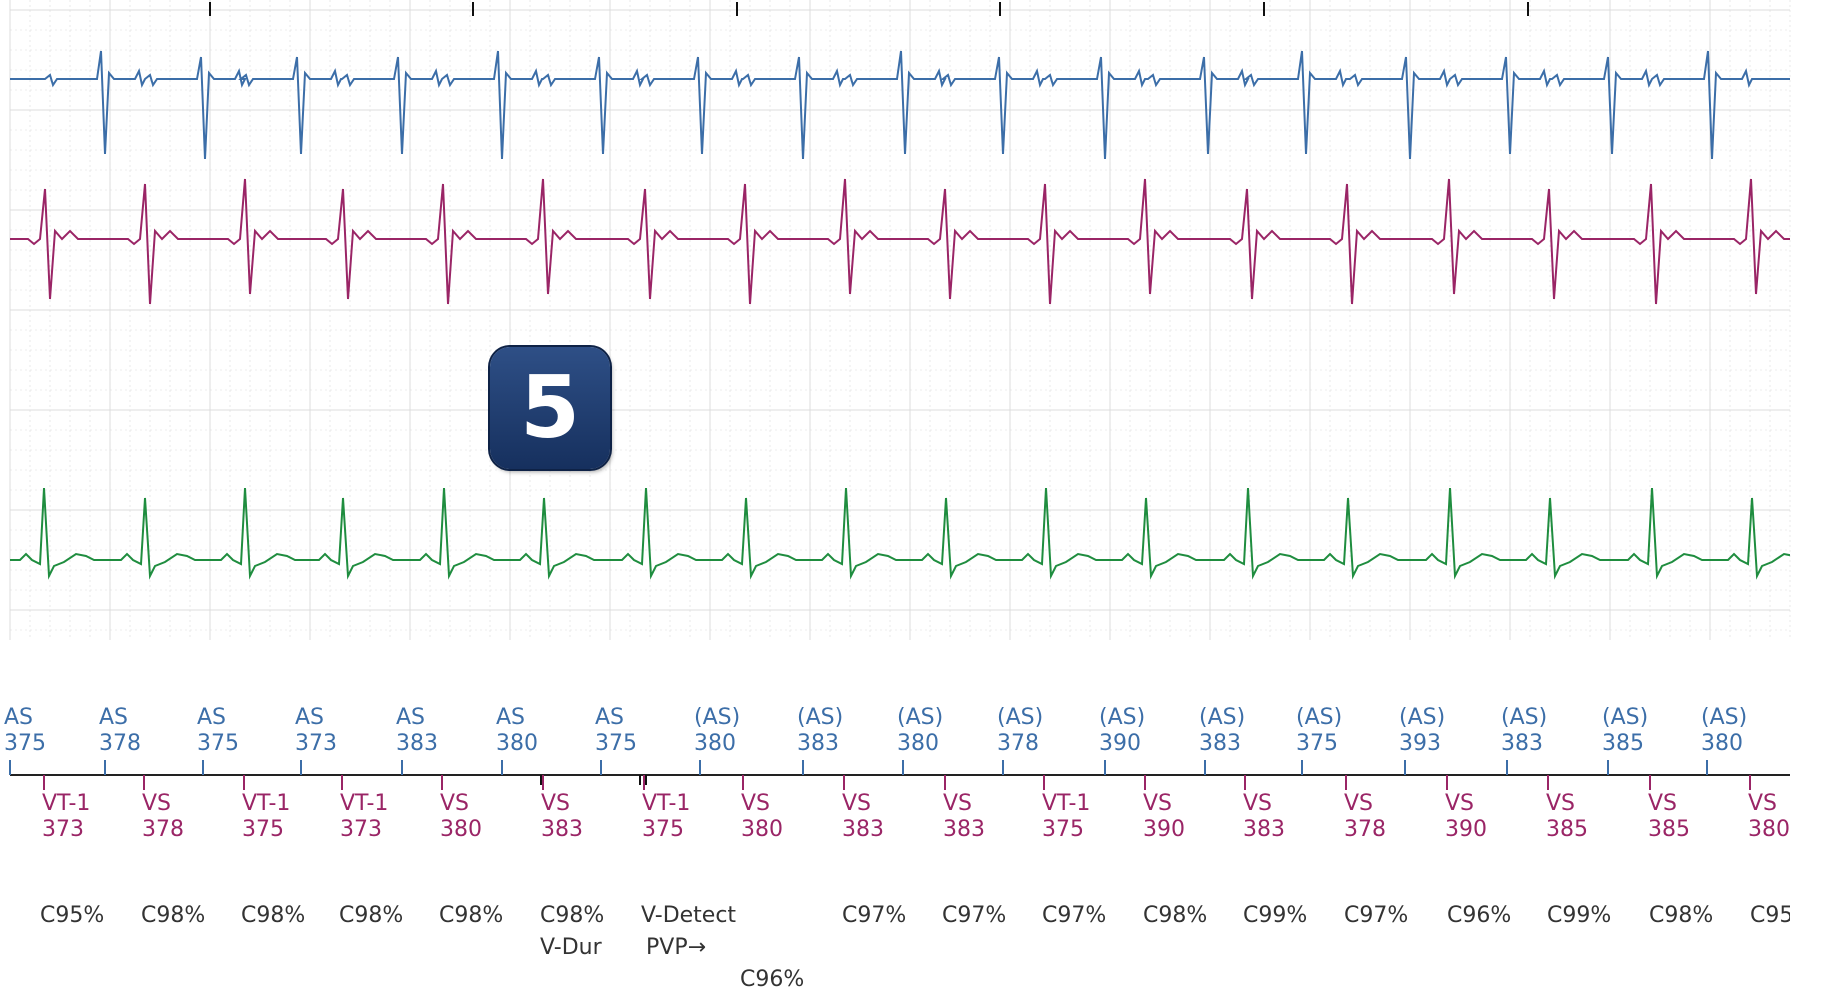  Describe the element at coordinates (316, 743) in the screenshot. I see `atrial-marker-interval: 373` at that location.